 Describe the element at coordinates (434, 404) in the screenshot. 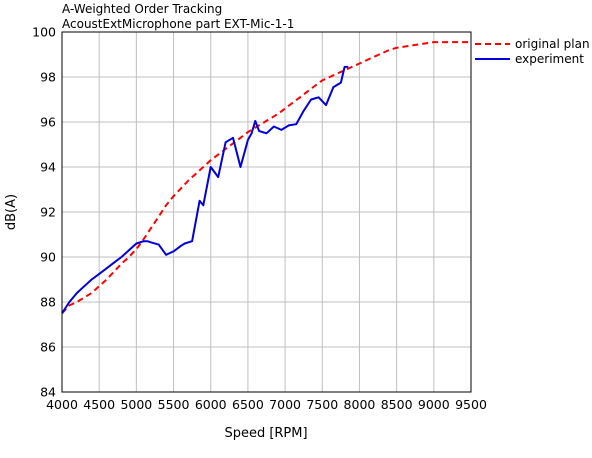

I see `x-tick-label: 9000` at that location.